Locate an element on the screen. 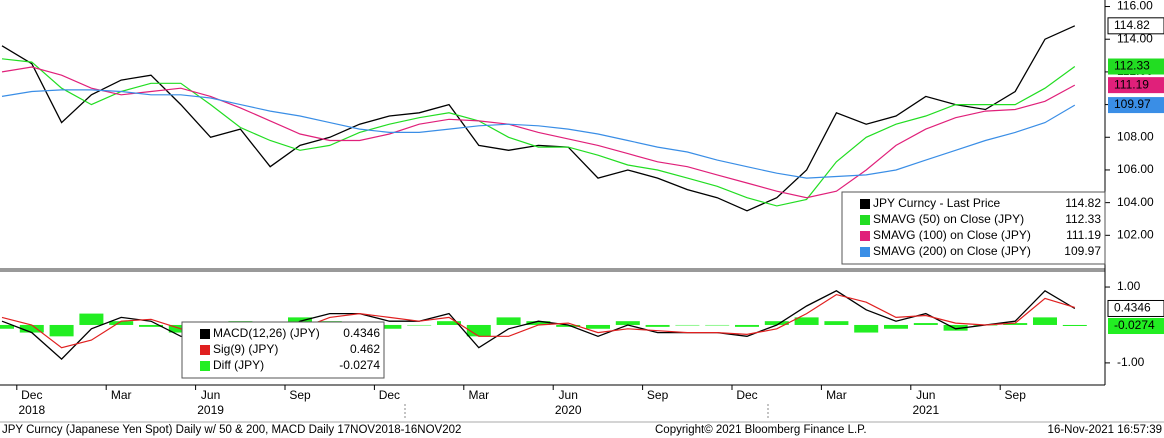 Image resolution: width=1164 pixels, height=438 pixels. value-badge-label: -0.0274 is located at coordinates (1134, 325).